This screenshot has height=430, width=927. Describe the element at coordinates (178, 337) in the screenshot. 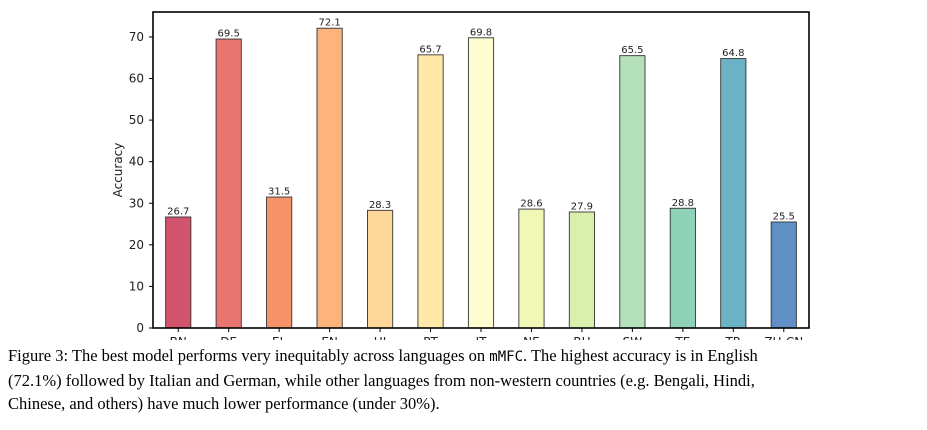

I see `x-tick-label-bn: BN` at that location.